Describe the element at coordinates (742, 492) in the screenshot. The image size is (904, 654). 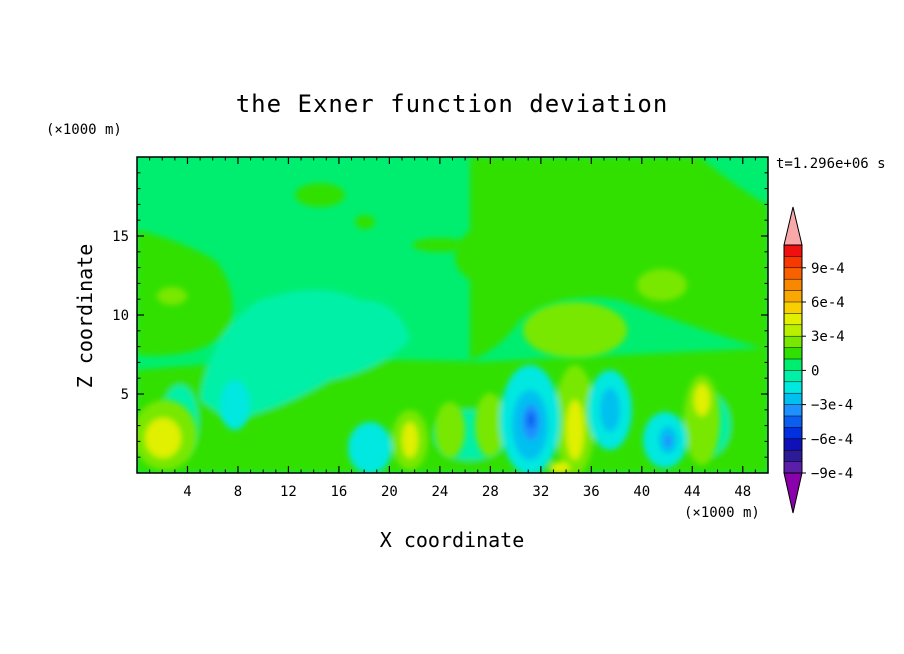
I see `x-tick-label: 48` at that location.